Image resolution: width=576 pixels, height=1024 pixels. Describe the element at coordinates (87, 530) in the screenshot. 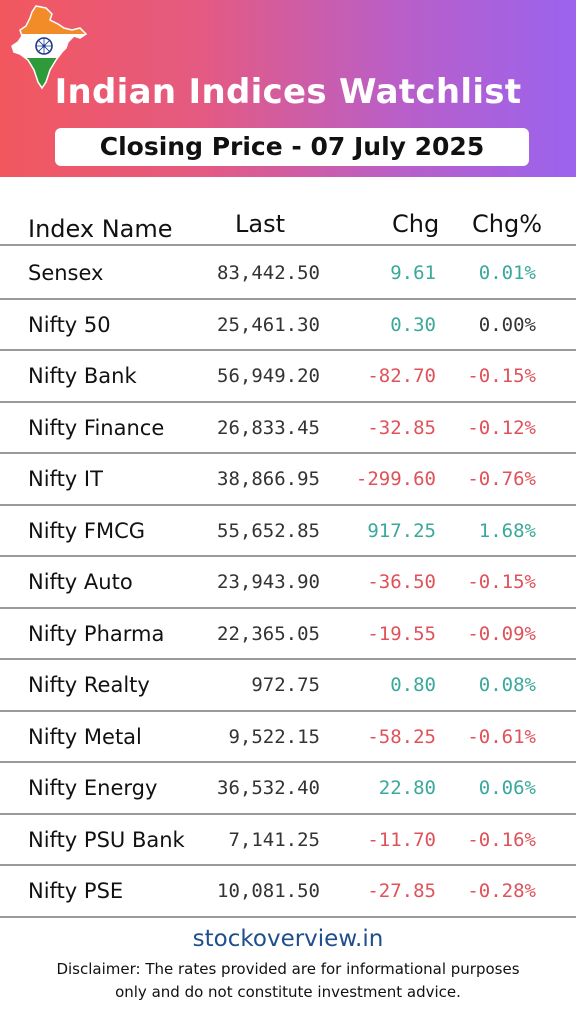

I see `index-name-cell: Nifty FMCG` at that location.